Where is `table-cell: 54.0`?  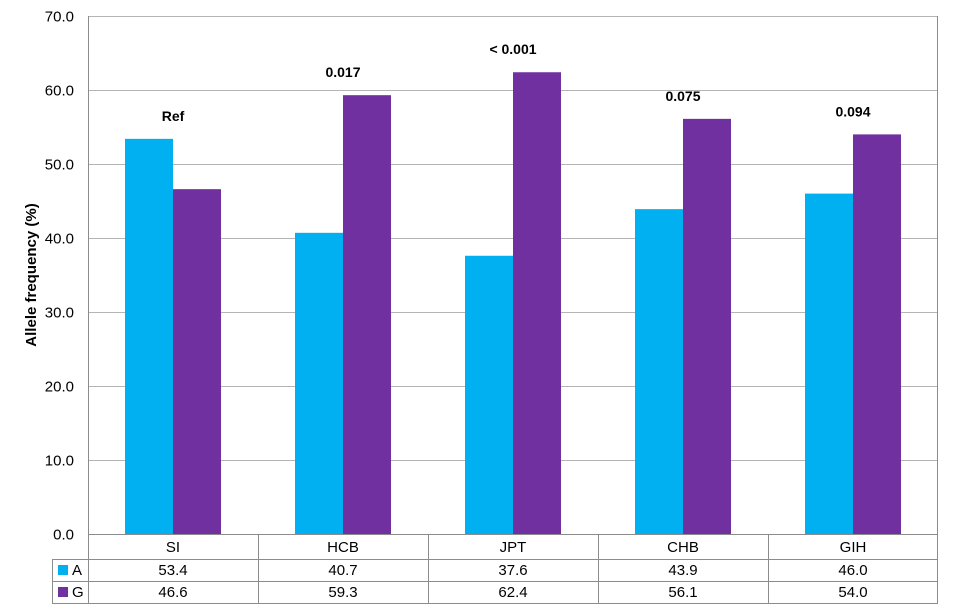
table-cell: 54.0 is located at coordinates (852, 592).